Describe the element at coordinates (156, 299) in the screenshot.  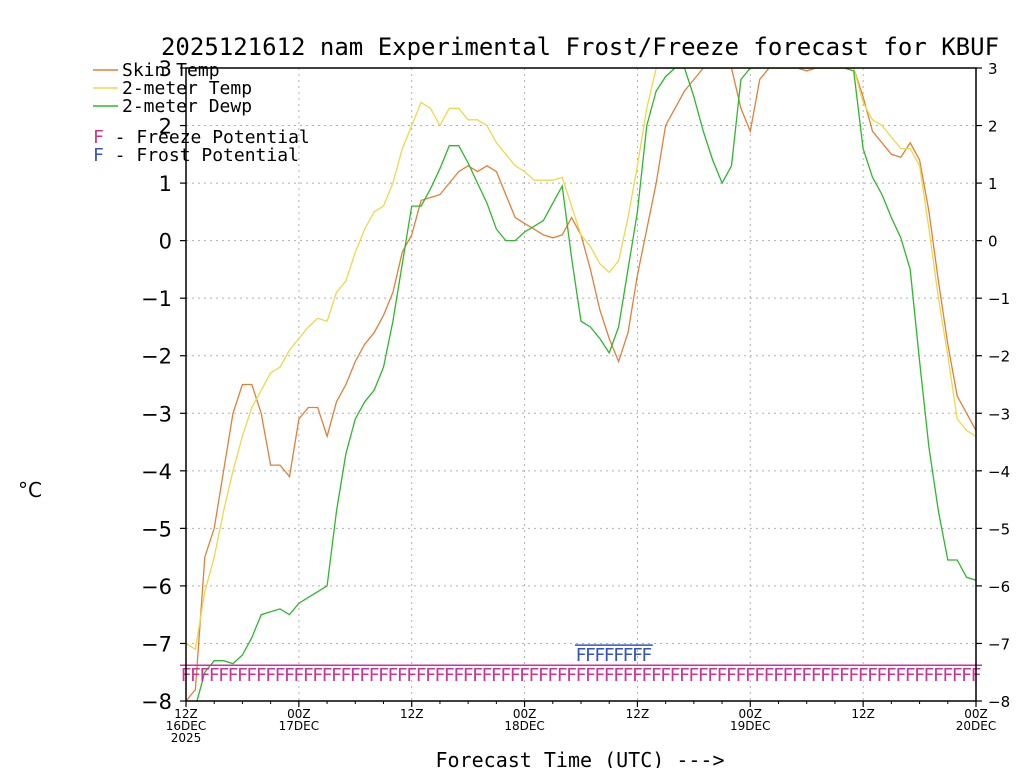
I see `y-tick-label-left: −1` at that location.